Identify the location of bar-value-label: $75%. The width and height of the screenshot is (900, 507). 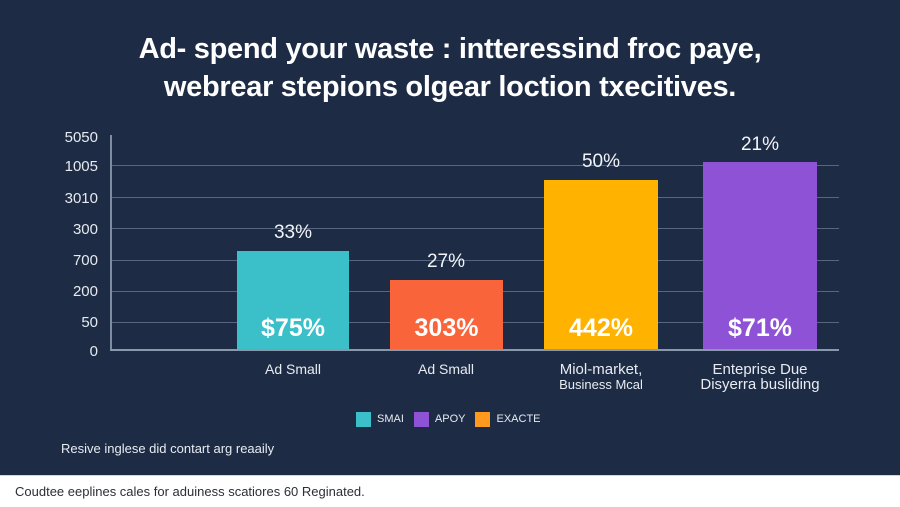
(293, 328).